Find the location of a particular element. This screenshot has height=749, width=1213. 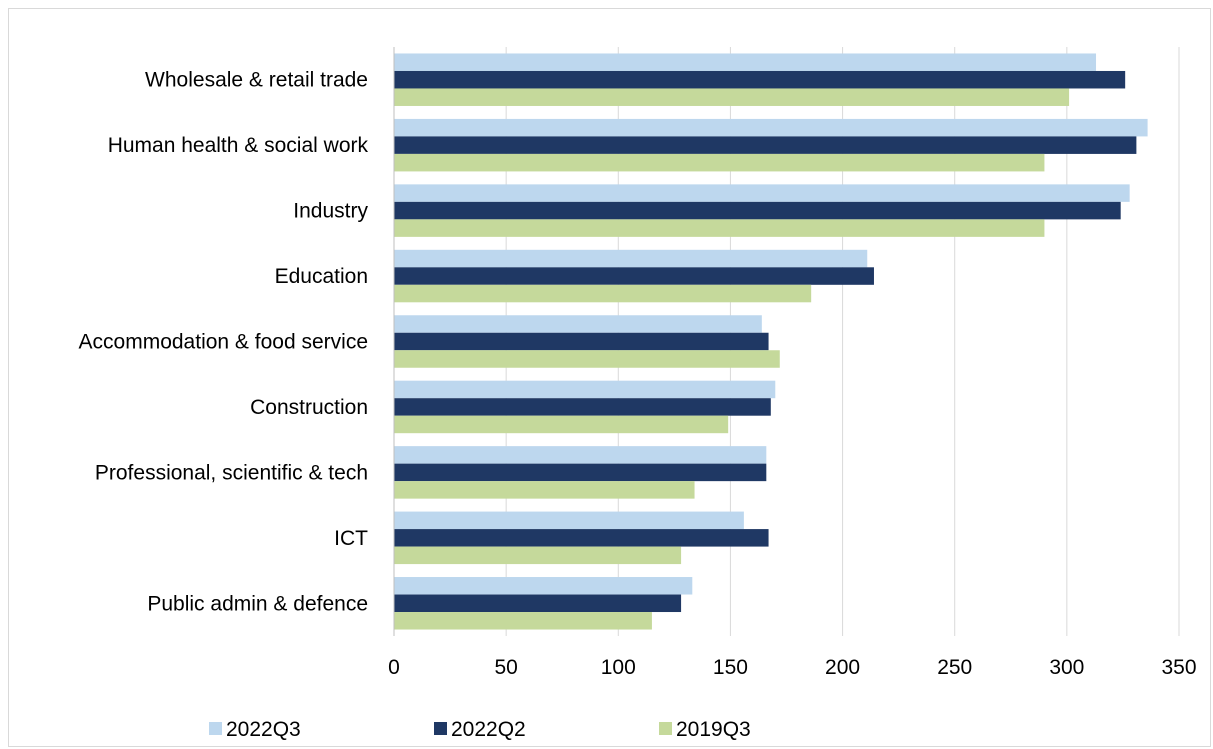

category-label-6: Professional, scientific & tech is located at coordinates (231, 472).